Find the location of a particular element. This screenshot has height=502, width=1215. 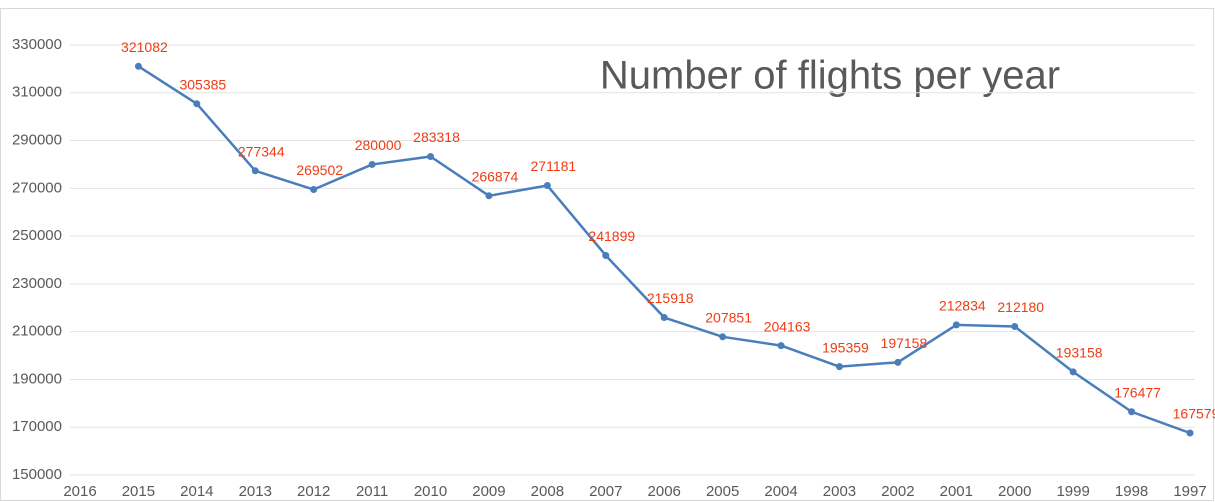

x-tick-label: 2003 is located at coordinates (839, 491).